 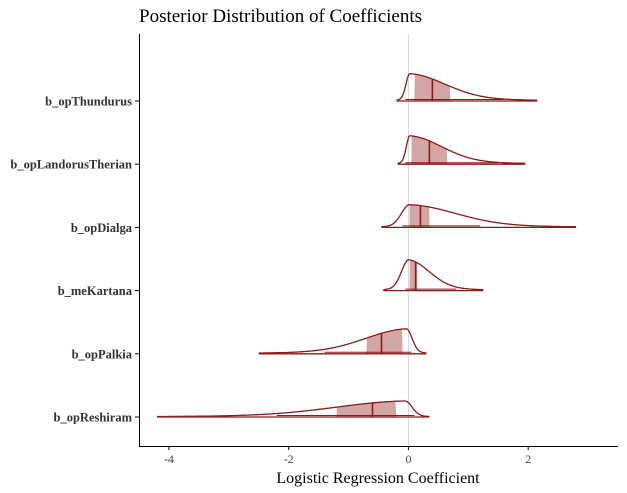 What do you see at coordinates (169, 459) in the screenshot?
I see `x-tick-label: -4` at bounding box center [169, 459].